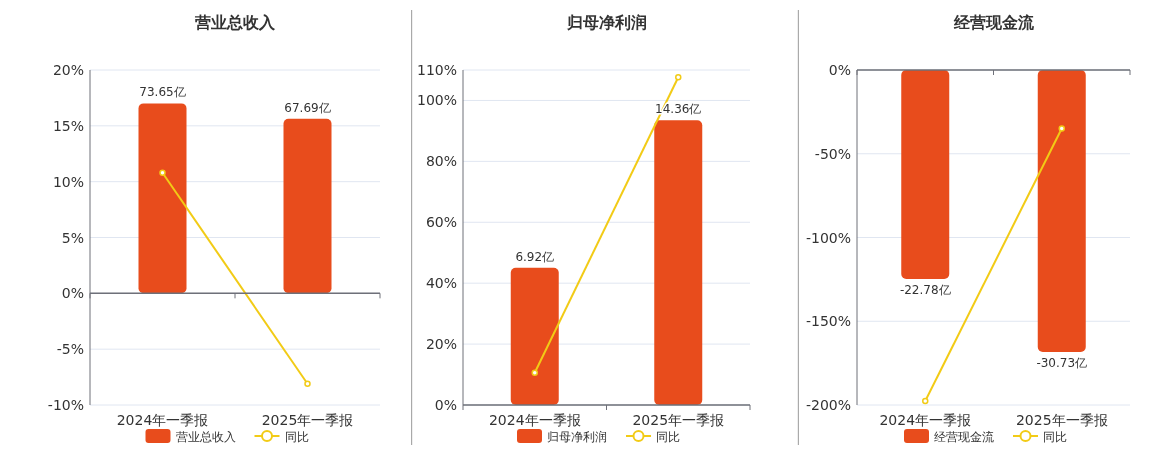 The height and width of the screenshot is (450, 1160). I want to click on y-tick-label: -100%, so click(828, 237).